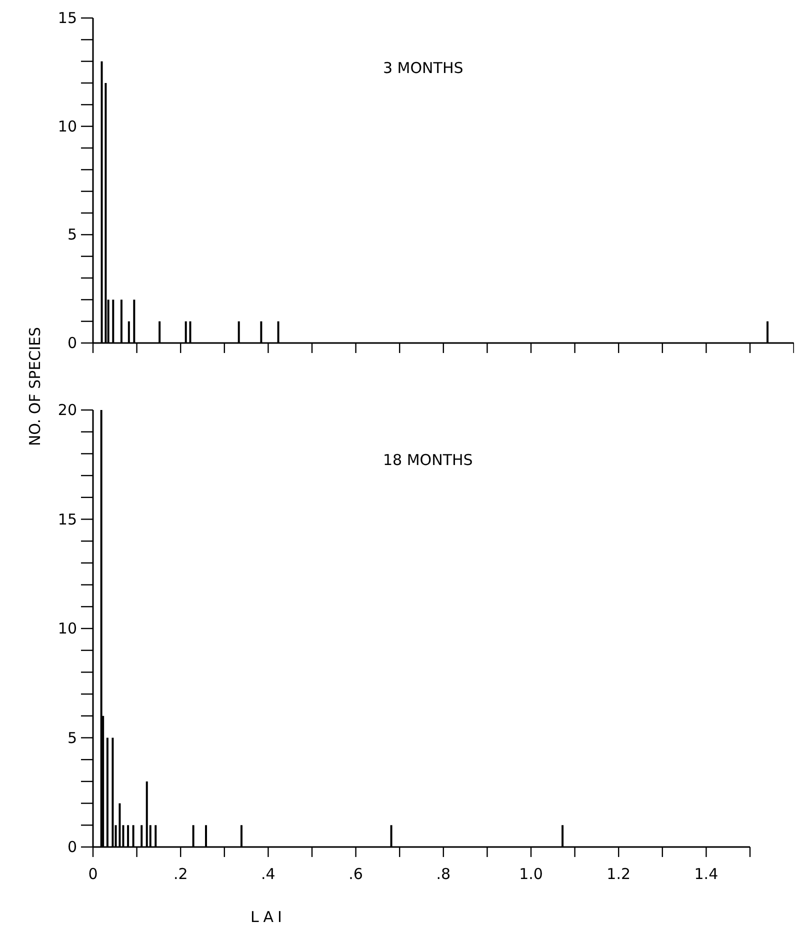  What do you see at coordinates (443, 874) in the screenshot?
I see `x-tick-label: .8` at bounding box center [443, 874].